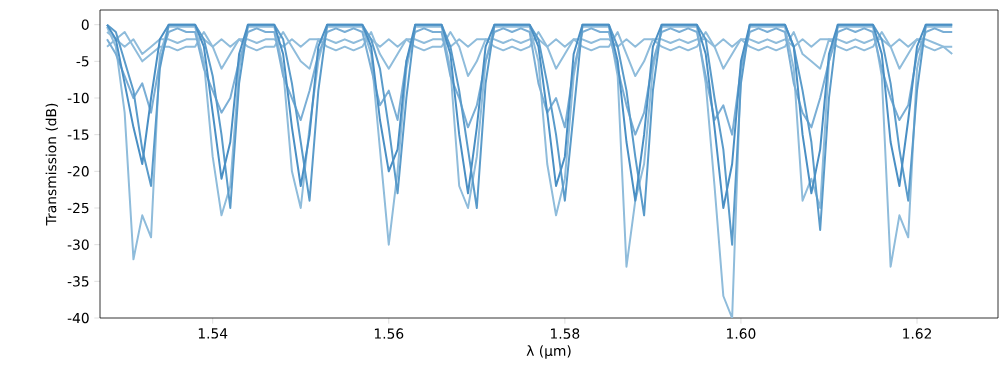 This screenshot has height=371, width=1008. Describe the element at coordinates (213, 333) in the screenshot. I see `x-tick-label: 1.54` at that location.